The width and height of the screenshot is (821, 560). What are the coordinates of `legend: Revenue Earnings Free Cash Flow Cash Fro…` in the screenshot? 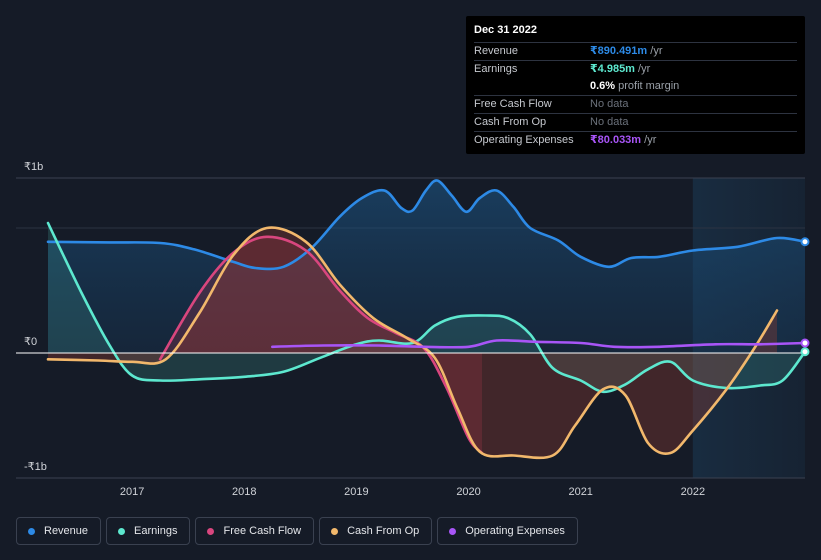 It's located at (299, 531).